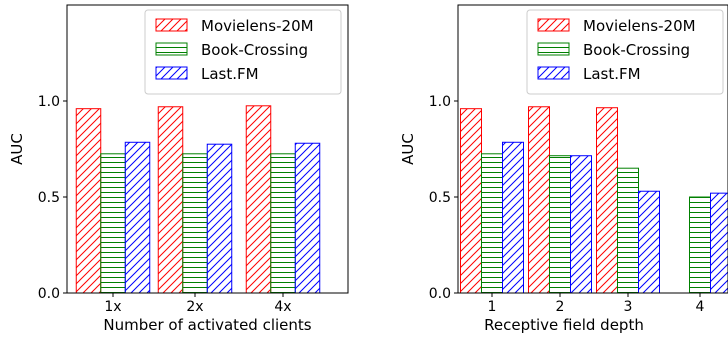  Describe the element at coordinates (700, 307) in the screenshot. I see `x-tick-label: 4` at that location.